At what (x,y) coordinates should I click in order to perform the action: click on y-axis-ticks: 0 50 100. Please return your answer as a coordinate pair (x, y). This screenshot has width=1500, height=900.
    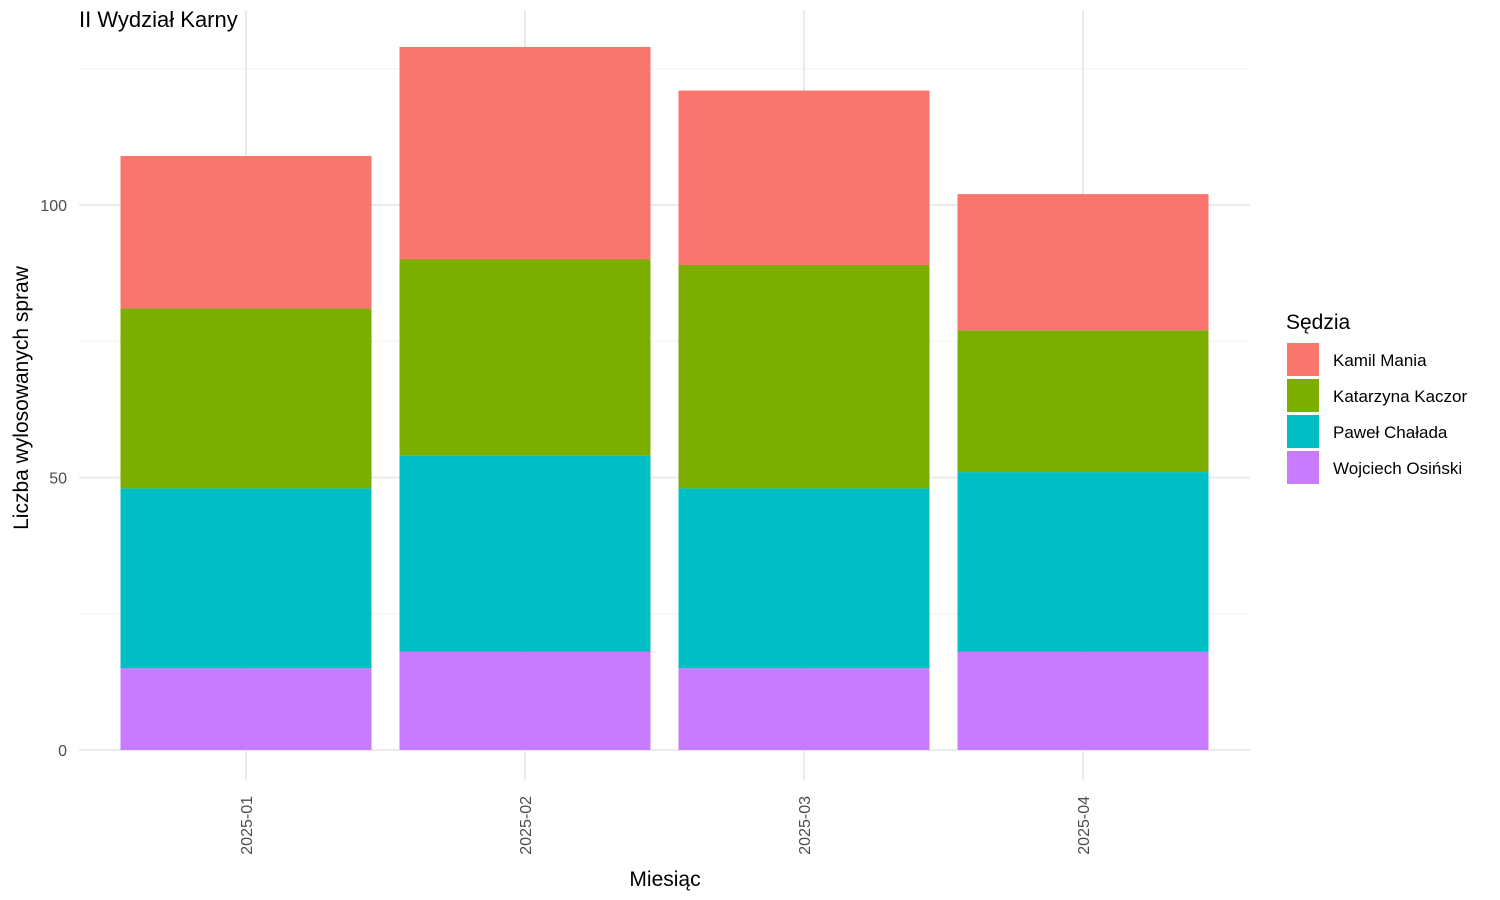
    Looking at the image, I should click on (53, 479).